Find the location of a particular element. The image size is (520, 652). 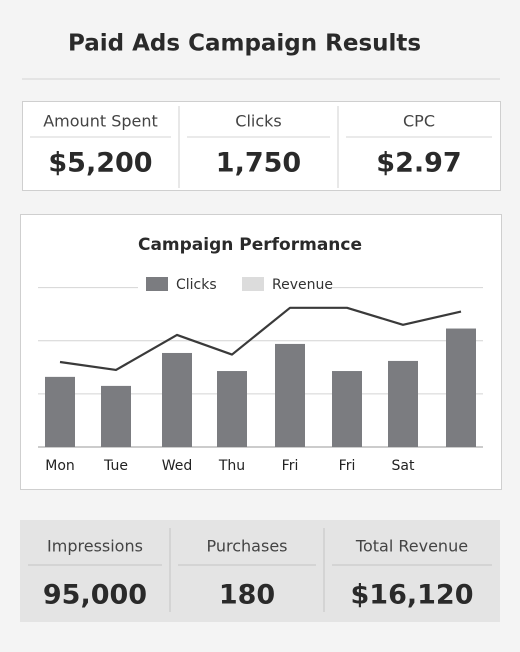

x-tick-label: Sat is located at coordinates (403, 466).